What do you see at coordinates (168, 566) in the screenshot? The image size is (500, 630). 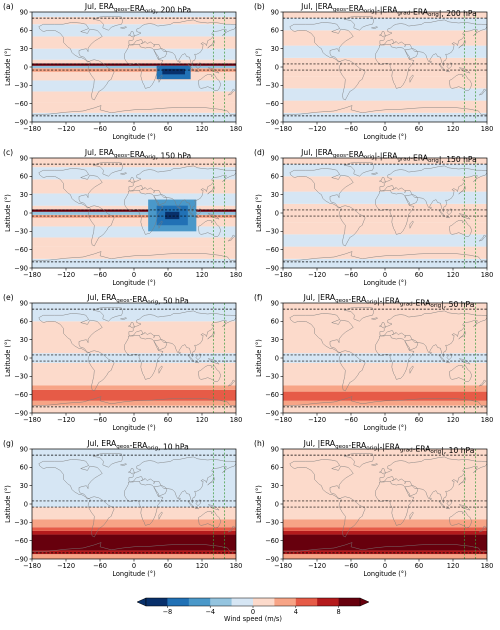 I see `x-tick-label: 60` at bounding box center [168, 566].